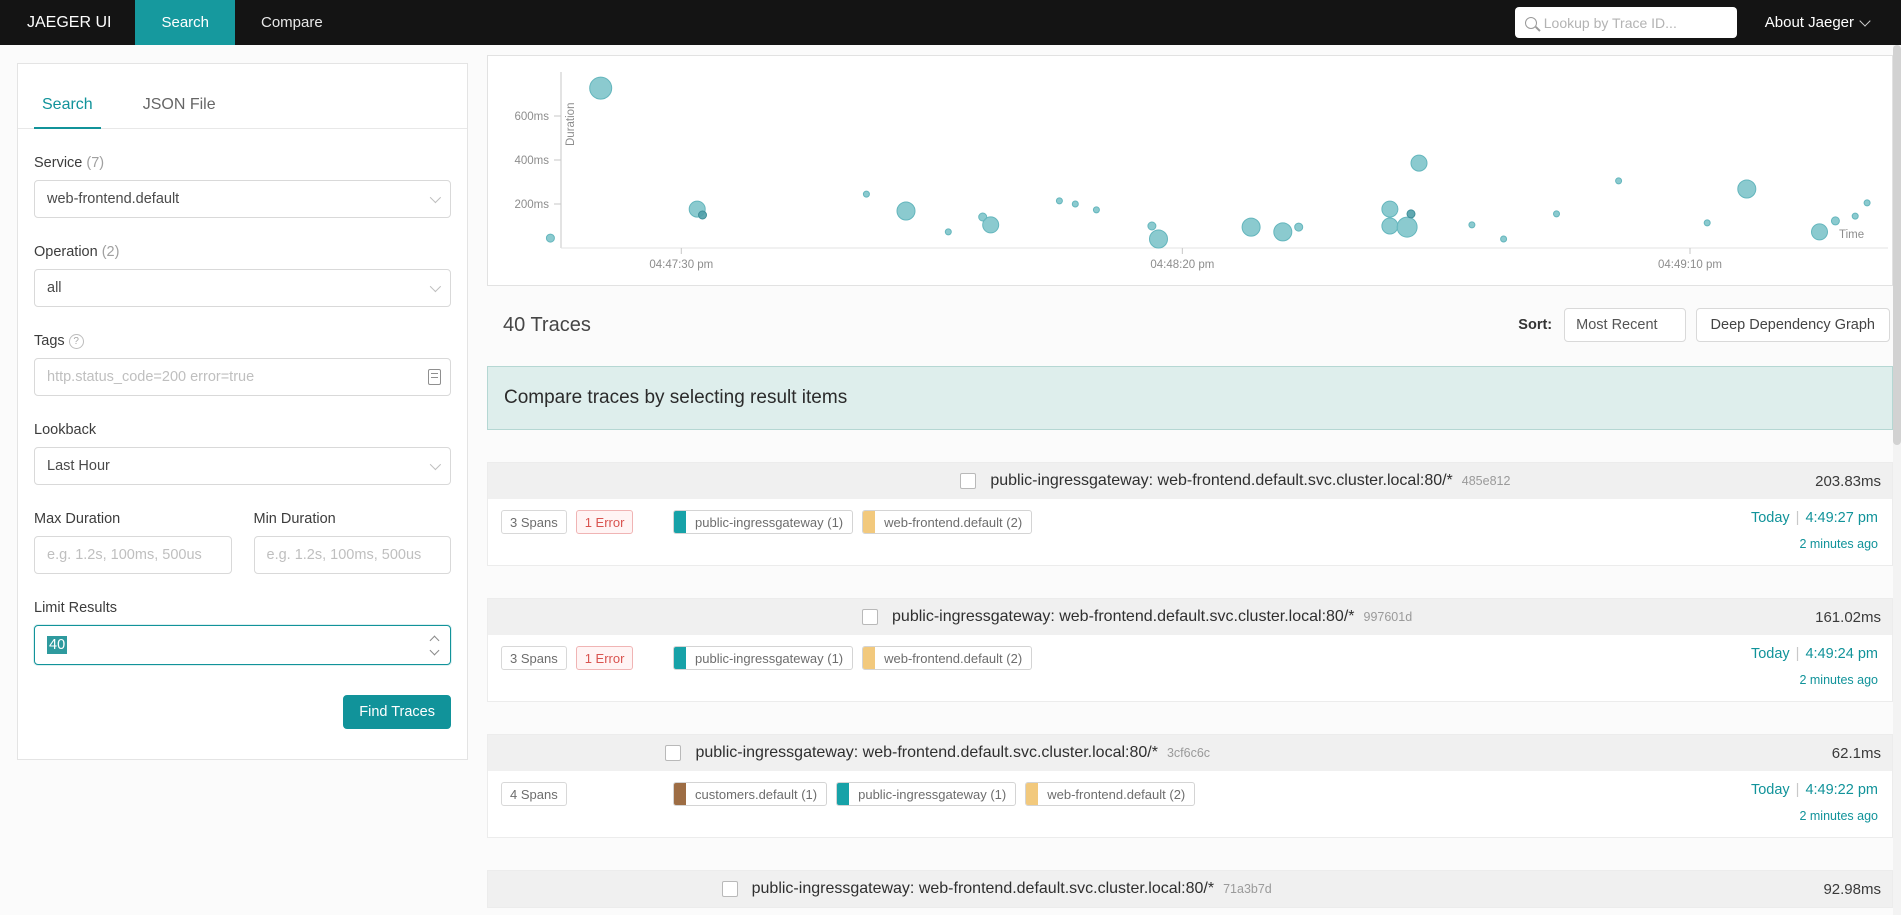 The image size is (1901, 915). Describe the element at coordinates (1792, 325) in the screenshot. I see `deep-dependency-graph-button: Deep Dependency Graph` at that location.